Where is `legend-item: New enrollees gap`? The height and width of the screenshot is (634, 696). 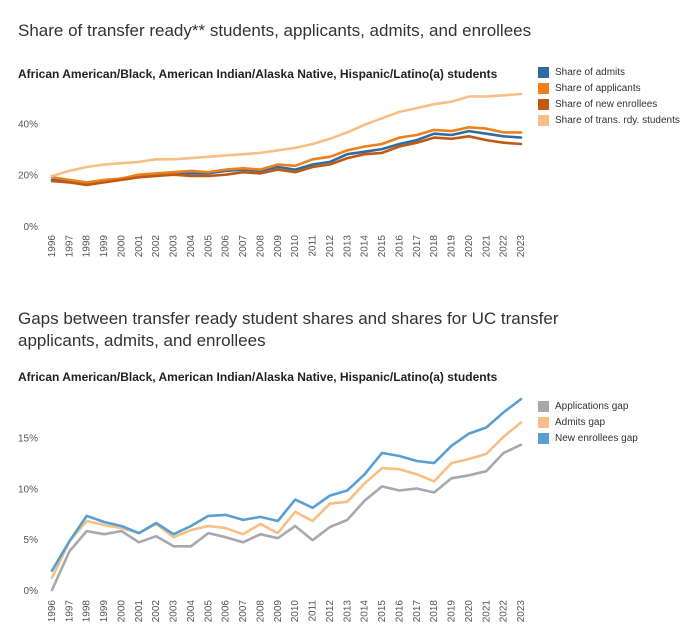
legend-item: New enrollees gap is located at coordinates (588, 438).